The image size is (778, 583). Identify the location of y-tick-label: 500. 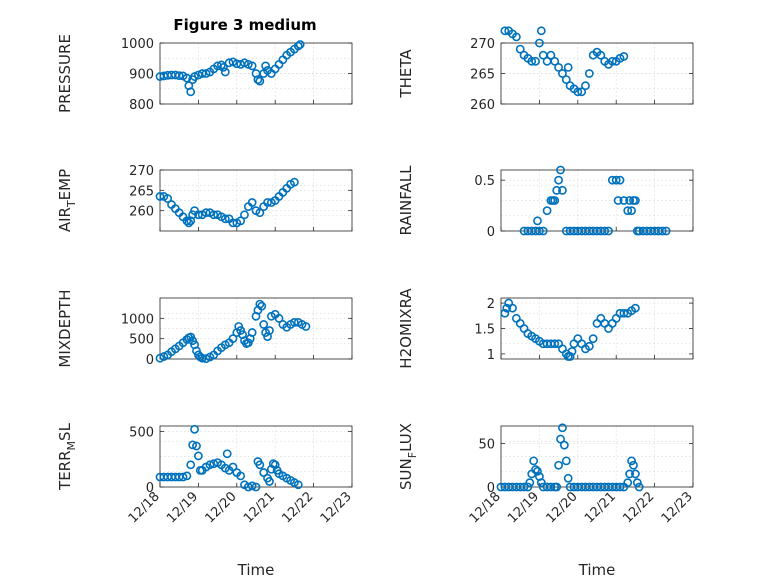
(141, 340).